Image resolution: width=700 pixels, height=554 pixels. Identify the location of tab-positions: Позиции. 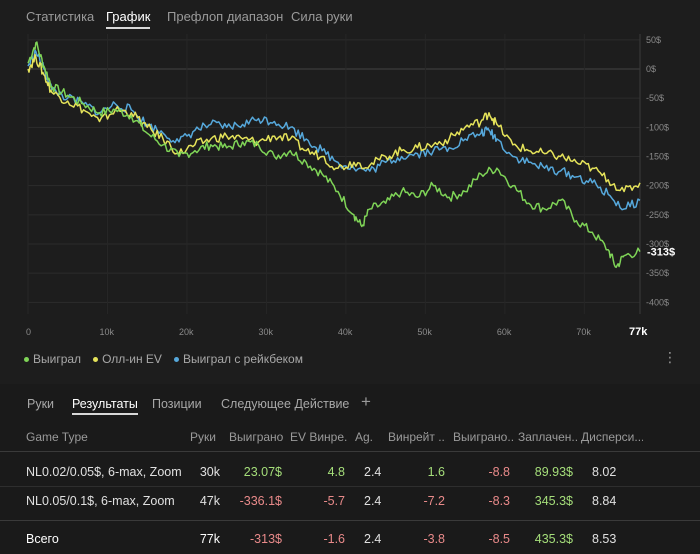
(177, 404).